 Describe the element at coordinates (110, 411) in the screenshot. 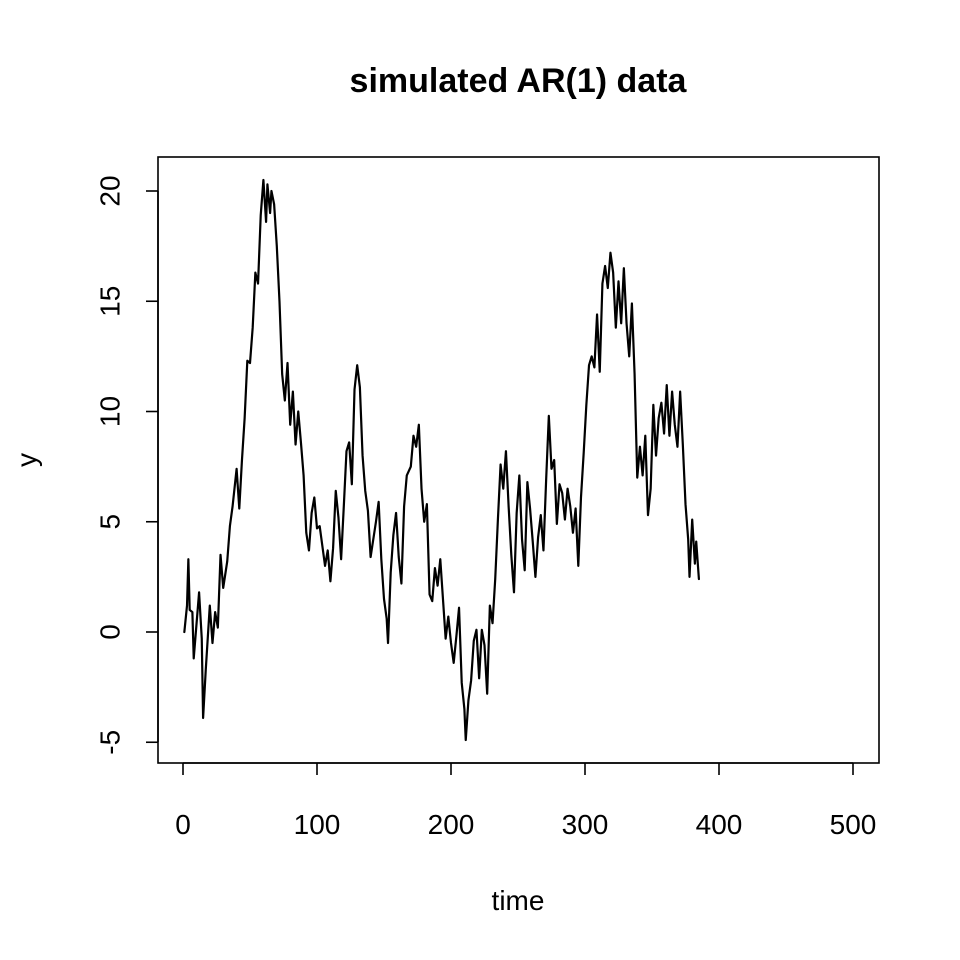

I see `y-tick-label: 10` at that location.